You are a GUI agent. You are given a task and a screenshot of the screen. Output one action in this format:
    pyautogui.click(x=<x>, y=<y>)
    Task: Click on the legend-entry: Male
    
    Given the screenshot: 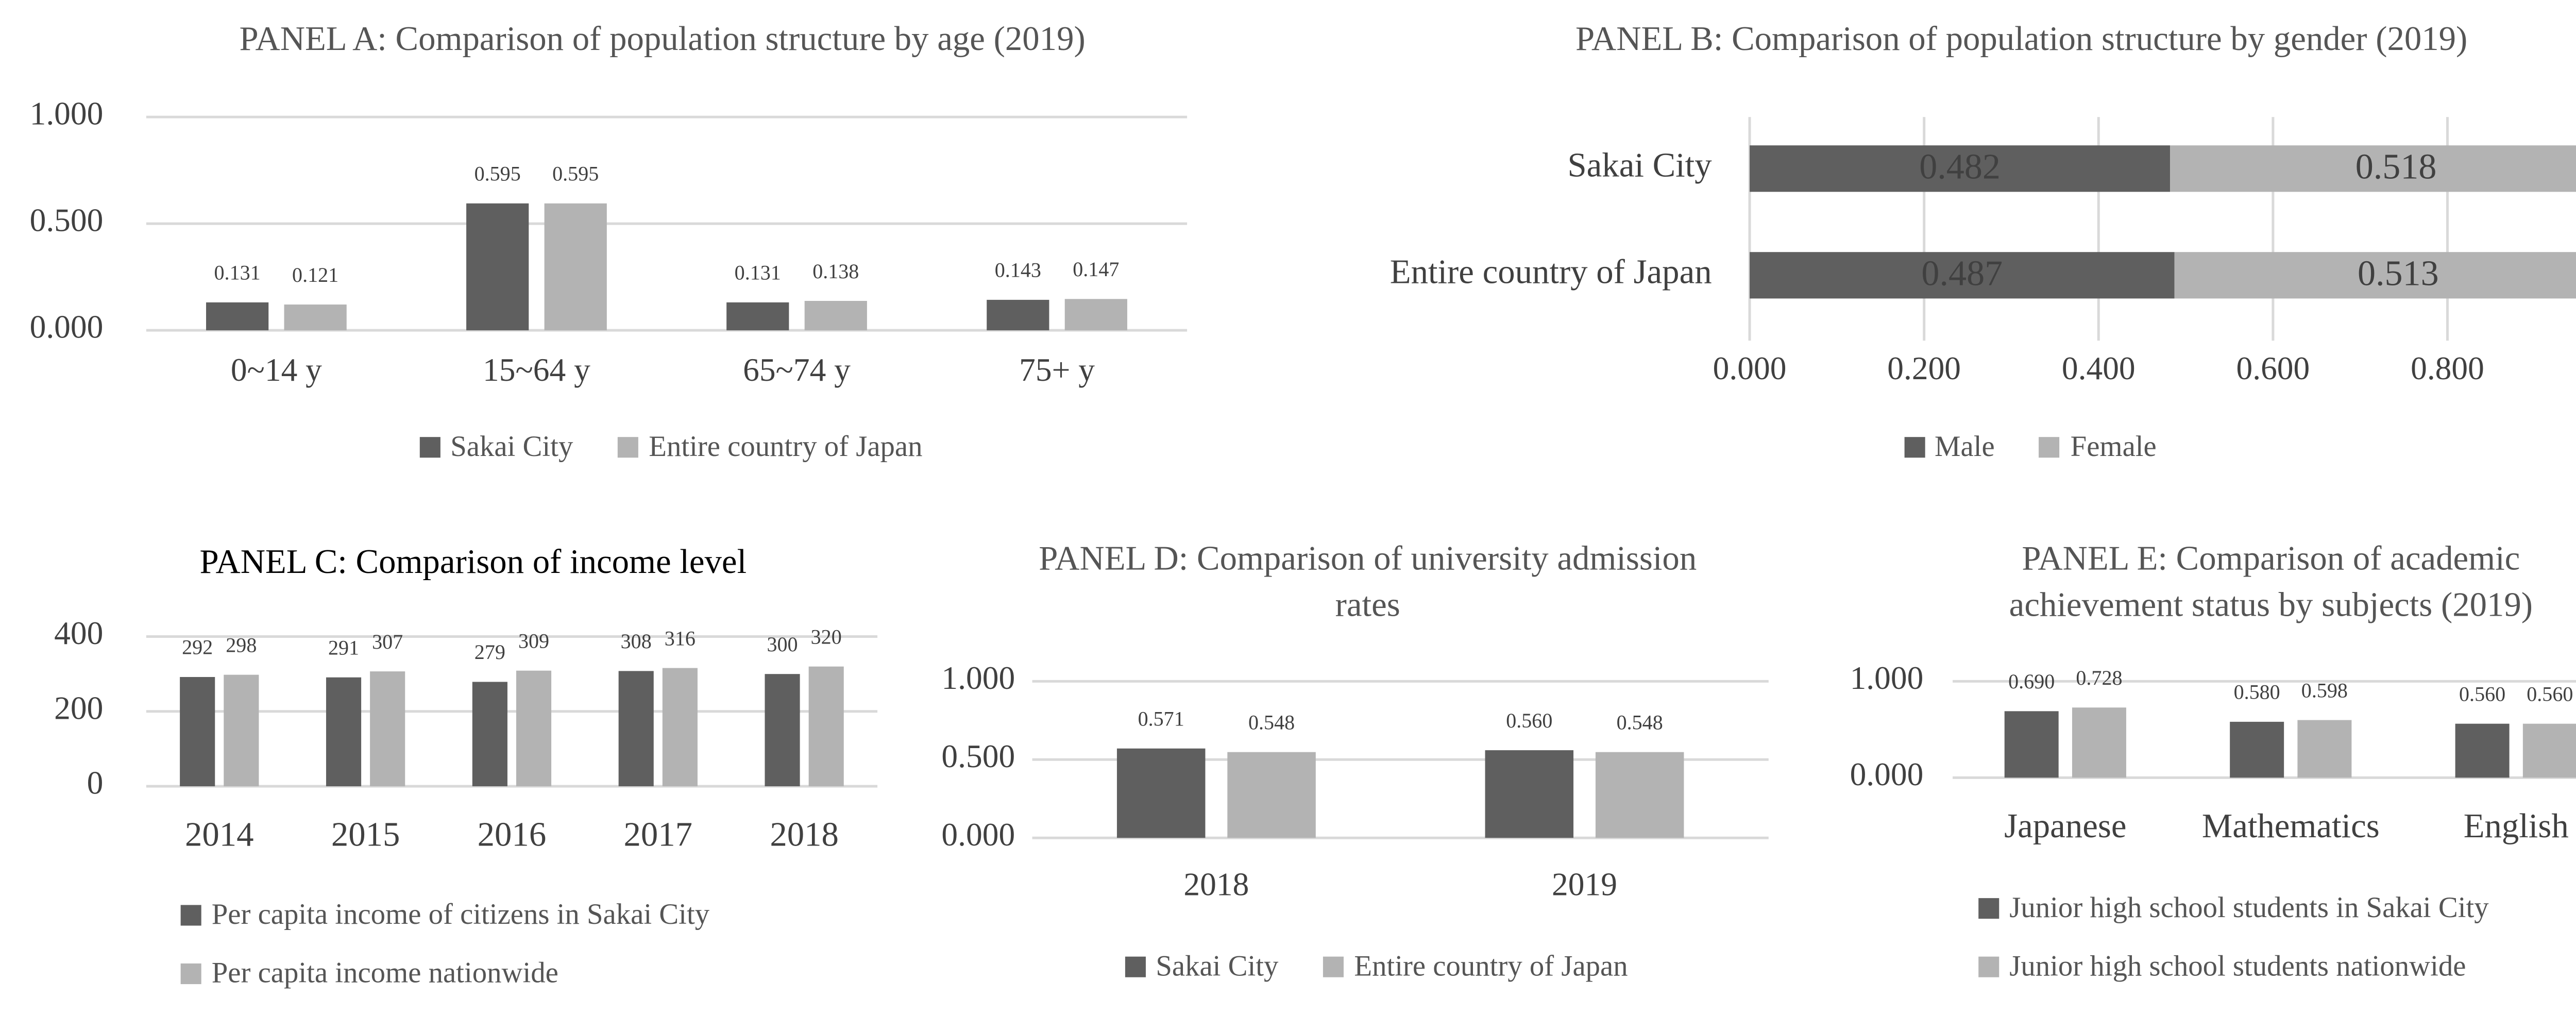 What is the action you would take?
    pyautogui.click(x=1949, y=448)
    